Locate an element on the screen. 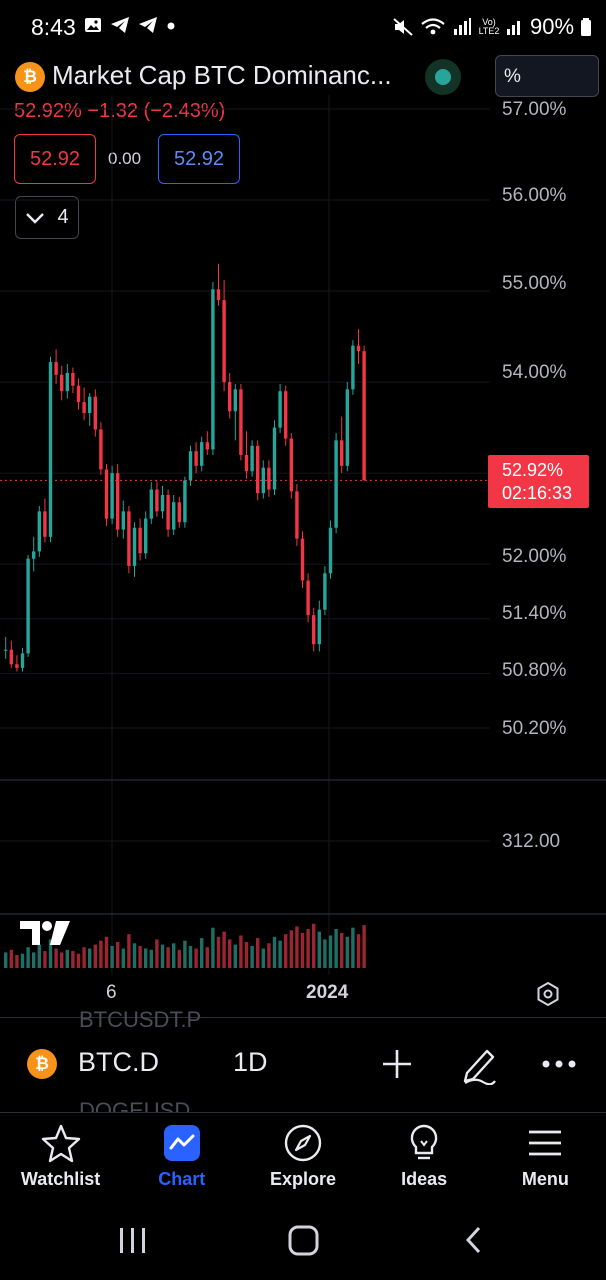 The width and height of the screenshot is (606, 1280). chart-icon is located at coordinates (181, 1143).